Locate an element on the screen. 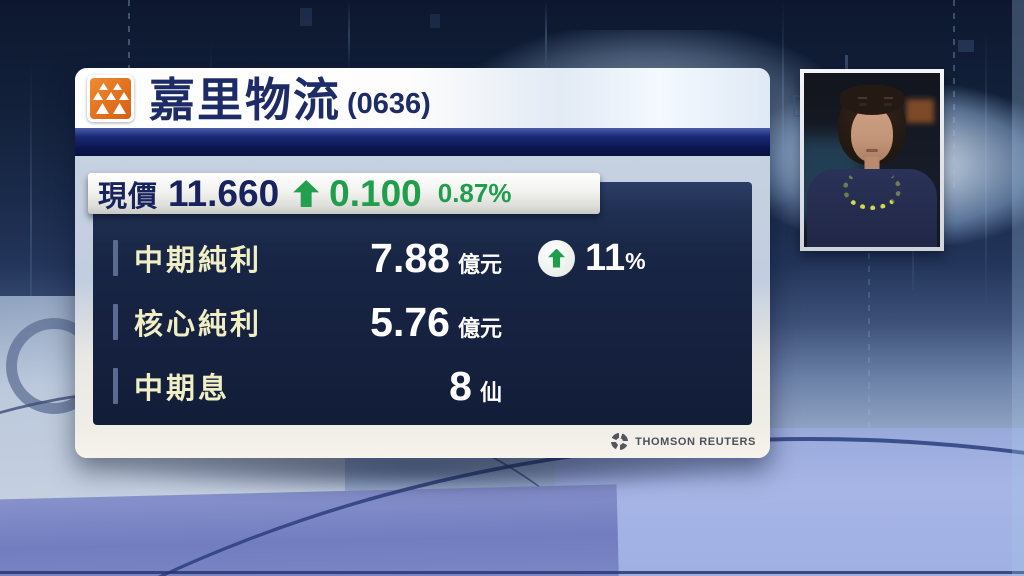  floor-edge-line is located at coordinates (512, 572).